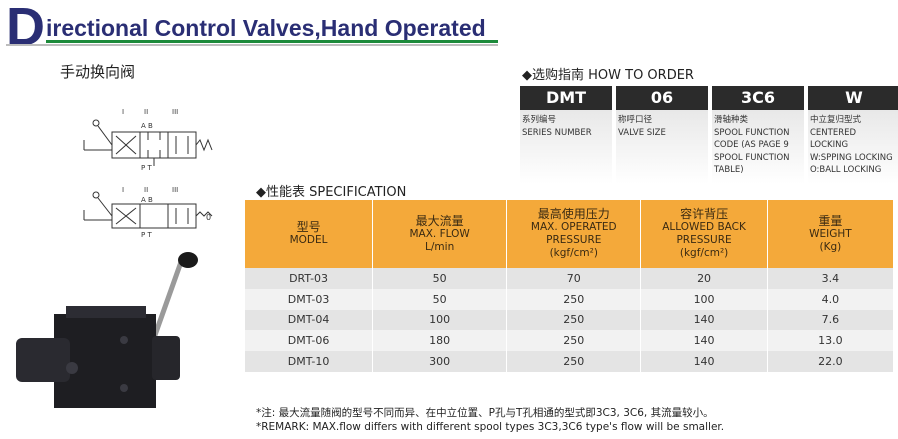  Describe the element at coordinates (146, 112) in the screenshot. I see `position-label-2: II` at that location.